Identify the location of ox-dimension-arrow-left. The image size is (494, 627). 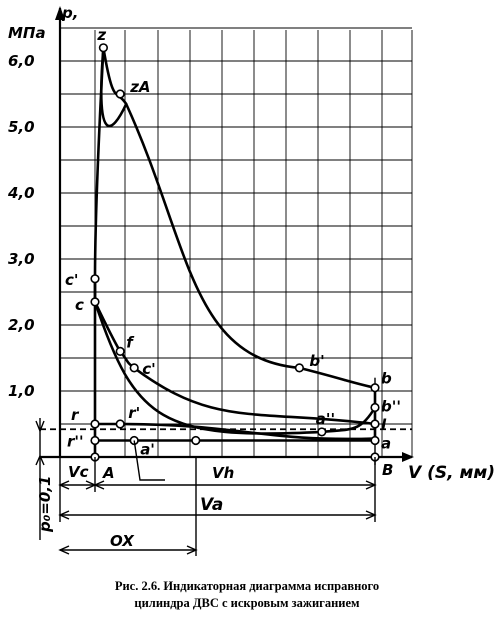
(64, 550).